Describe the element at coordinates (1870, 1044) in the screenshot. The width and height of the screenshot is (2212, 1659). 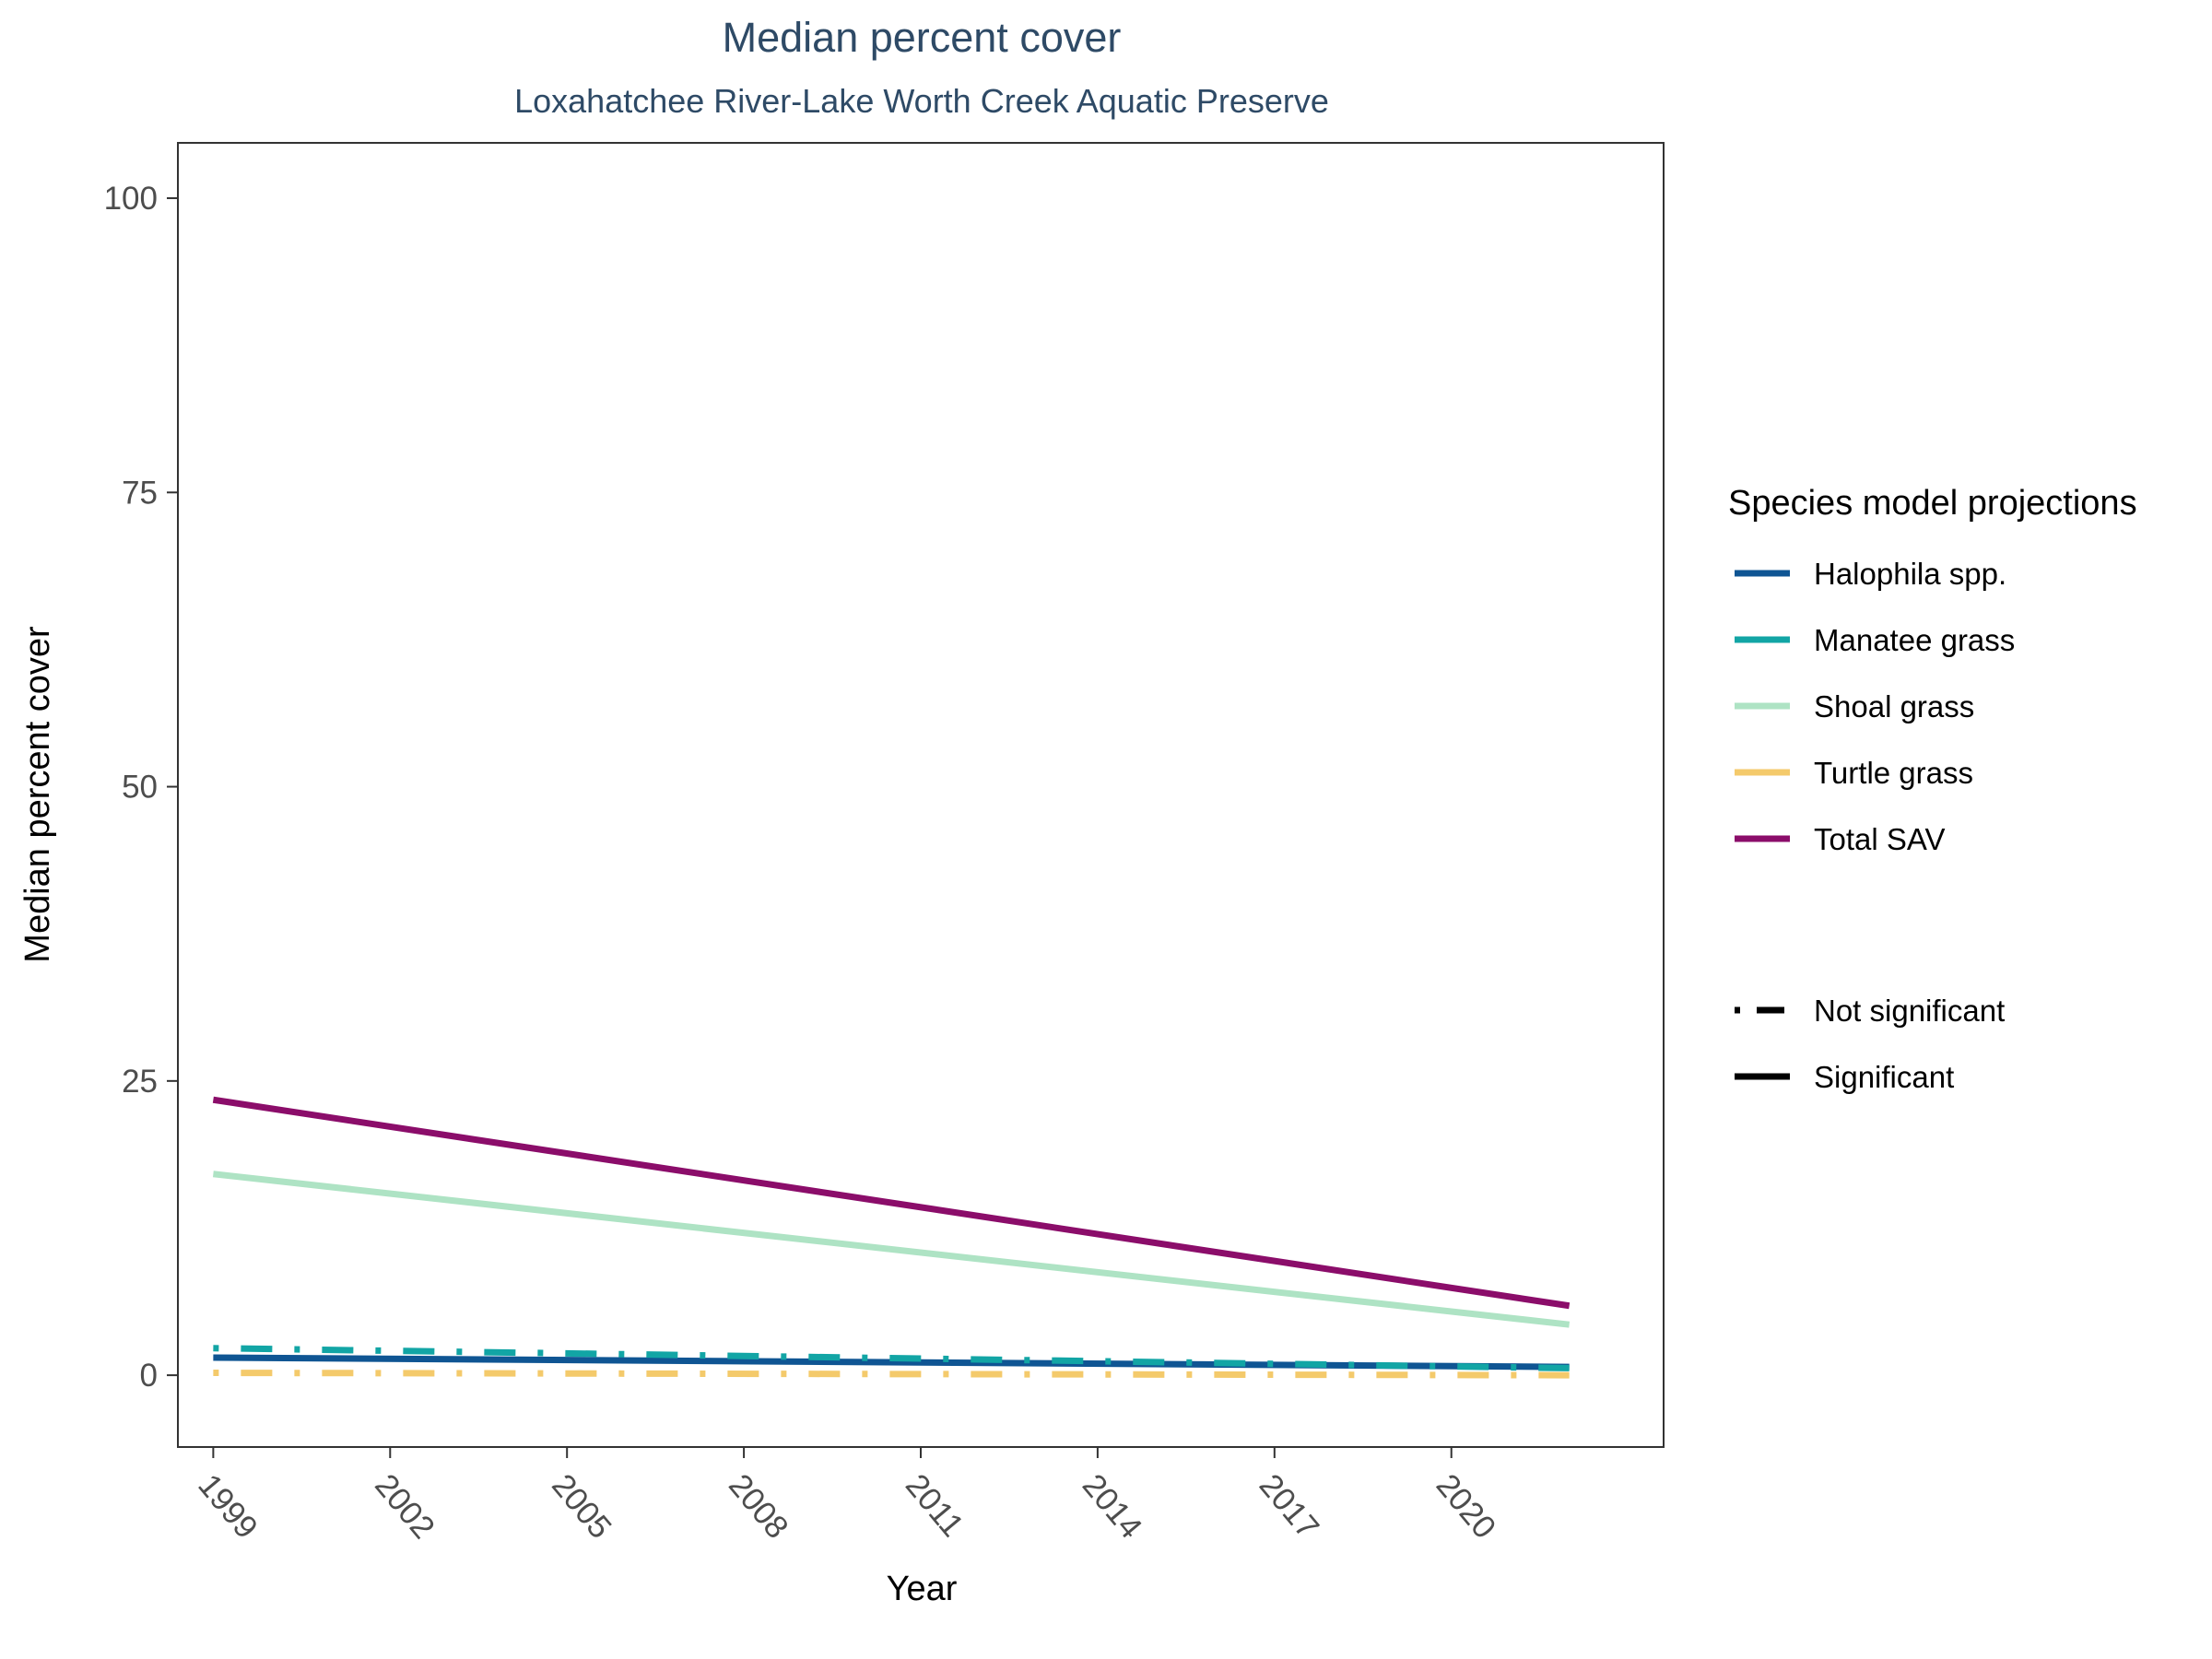
I see `legend-linetypes: Not significant Significant` at that location.